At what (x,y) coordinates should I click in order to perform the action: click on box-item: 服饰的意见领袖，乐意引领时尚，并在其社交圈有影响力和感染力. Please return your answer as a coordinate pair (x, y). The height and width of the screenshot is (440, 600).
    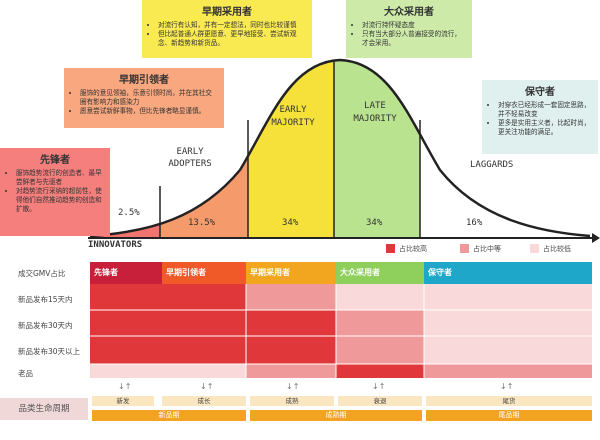
    Looking at the image, I should click on (149, 98).